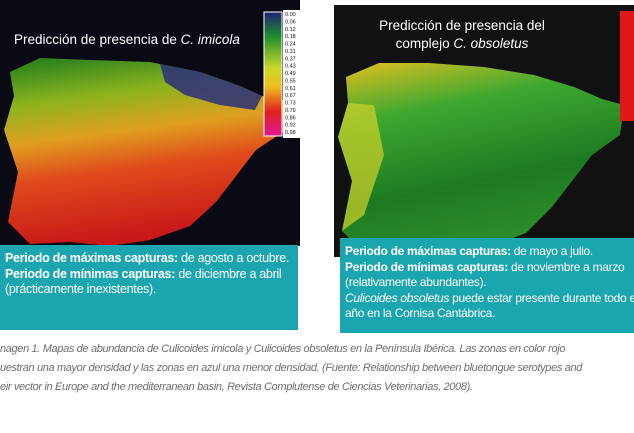  What do you see at coordinates (397, 297) in the screenshot?
I see `italic-text: Culicoides obsoletus` at bounding box center [397, 297].